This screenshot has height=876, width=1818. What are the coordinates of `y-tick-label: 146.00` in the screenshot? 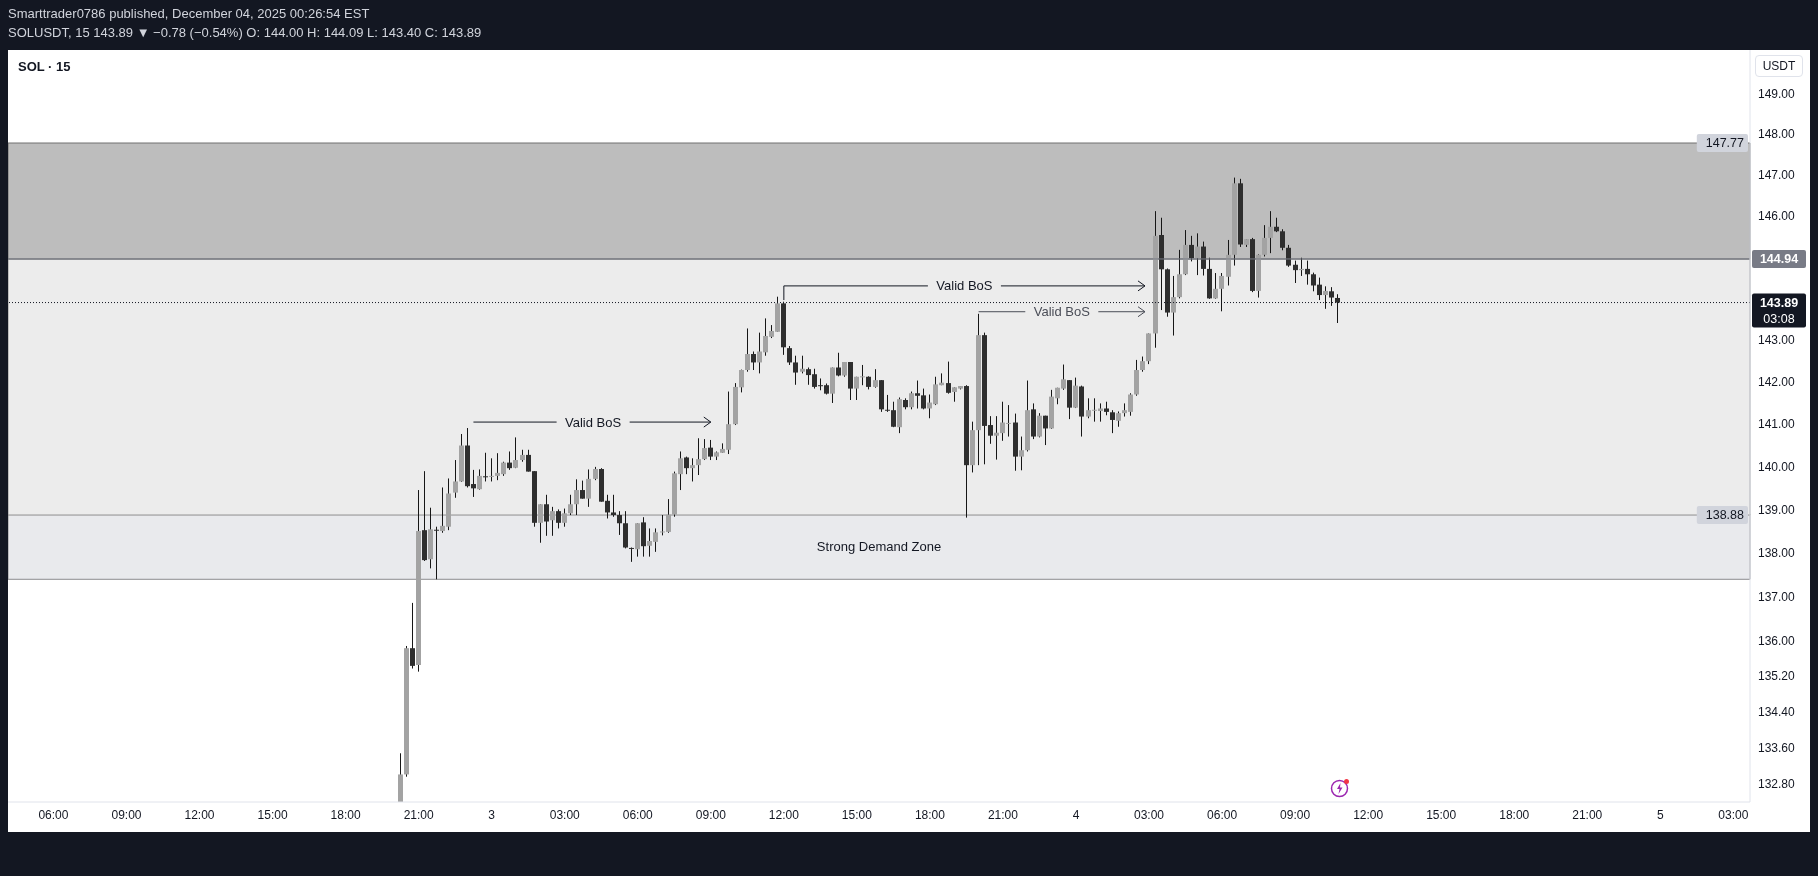 It's located at (1777, 215).